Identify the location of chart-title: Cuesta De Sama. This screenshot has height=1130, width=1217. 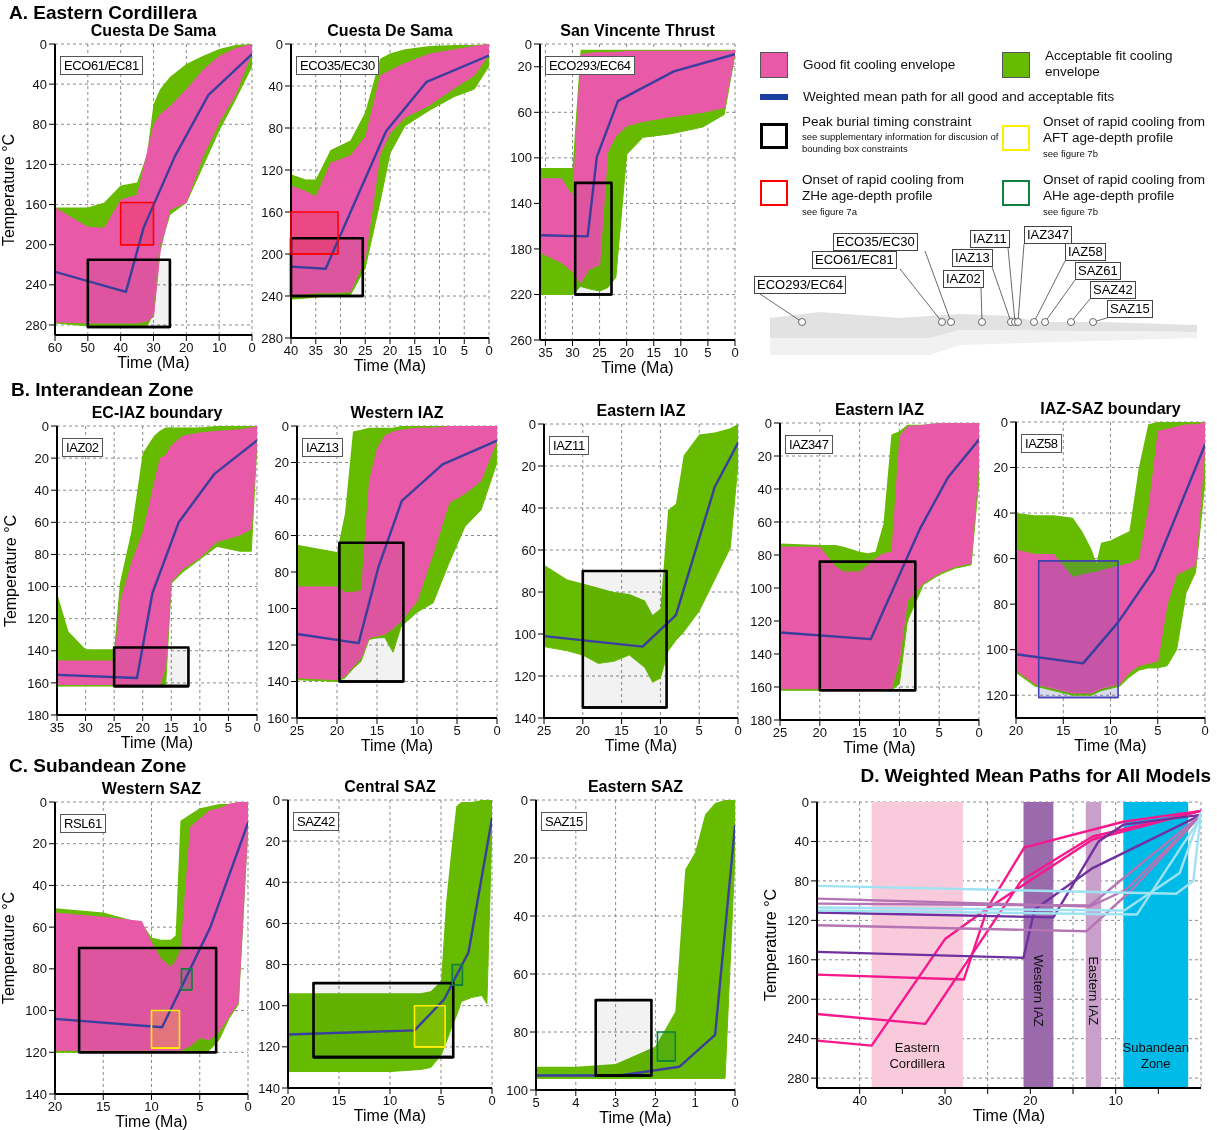
(153, 30).